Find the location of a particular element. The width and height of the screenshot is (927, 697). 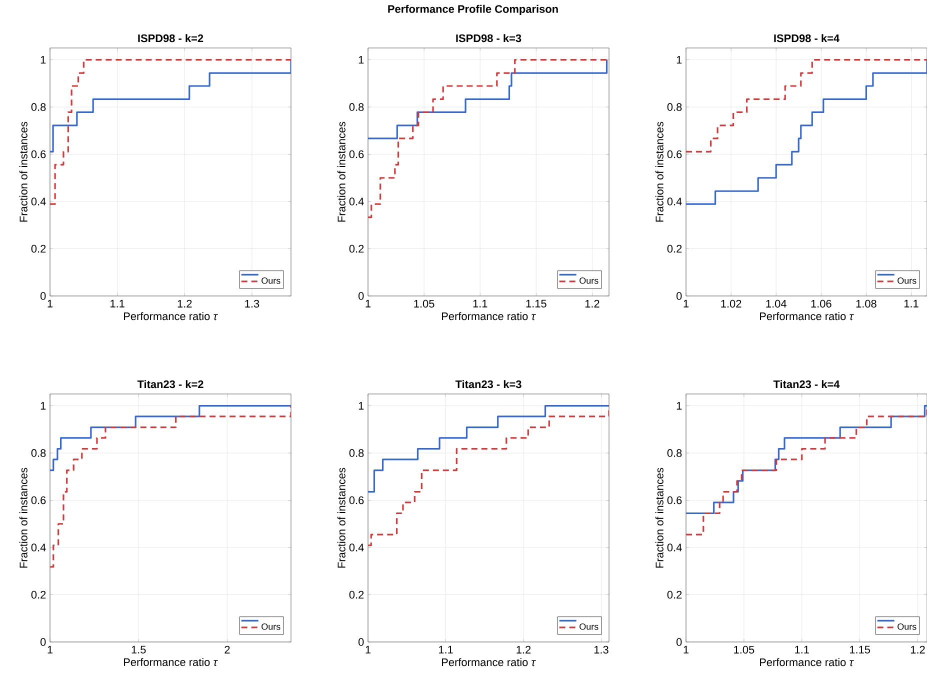

x-tick-label: 1.06 is located at coordinates (821, 304).